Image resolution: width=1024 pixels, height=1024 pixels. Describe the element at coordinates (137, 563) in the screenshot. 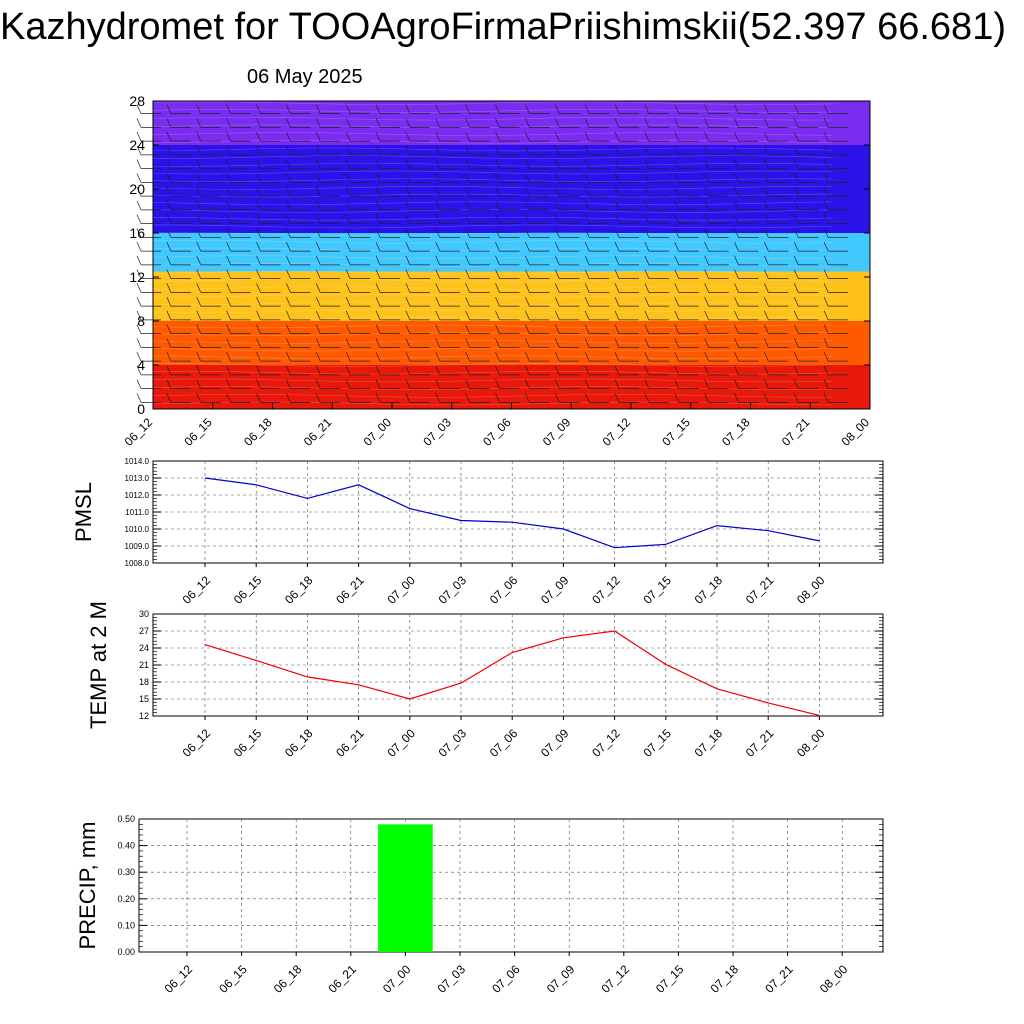

I see `y-tick-label: 1008.0` at that location.